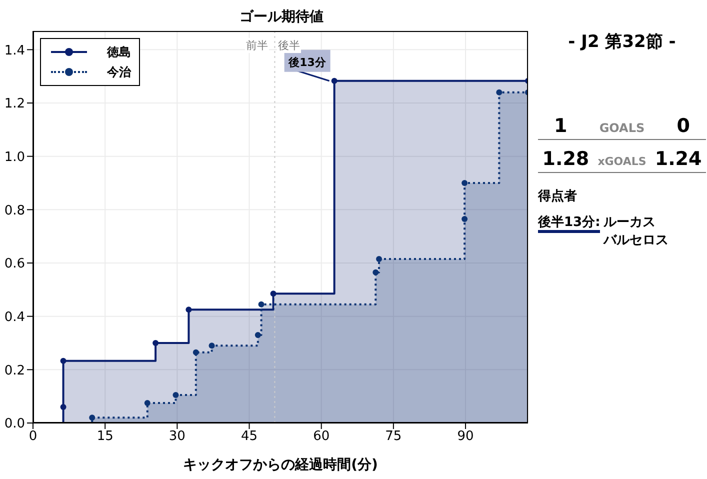 The height and width of the screenshot is (479, 707). What do you see at coordinates (14, 210) in the screenshot?
I see `y-tick-label: 0.8` at bounding box center [14, 210].